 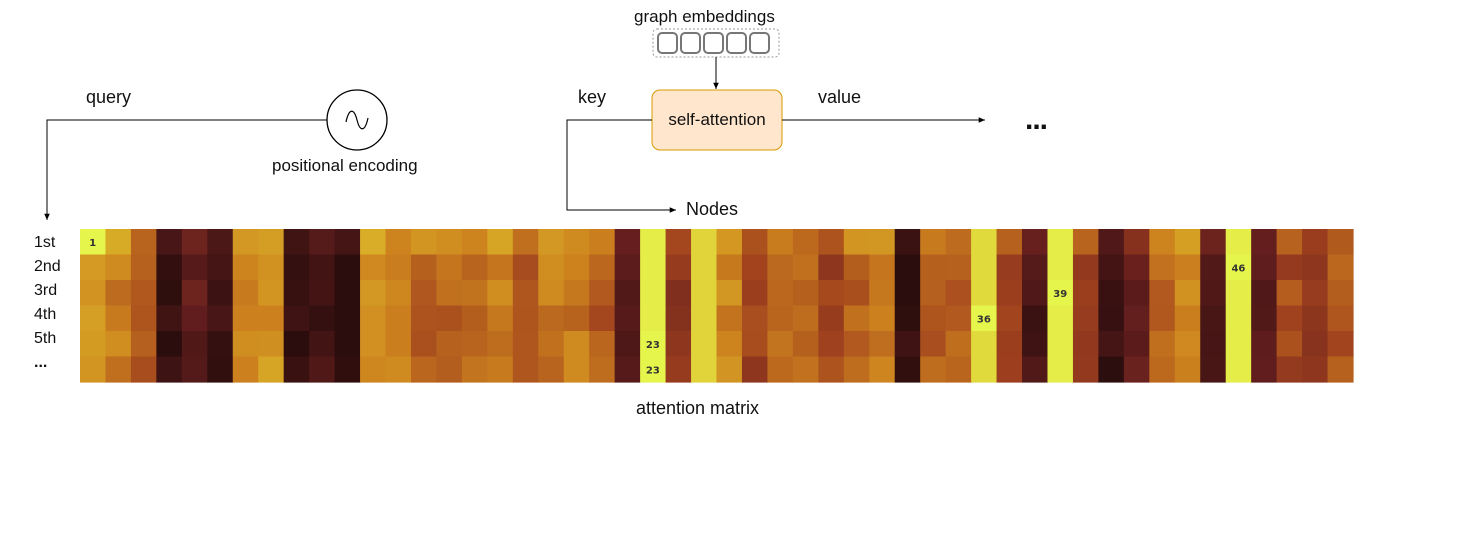 I want to click on row-label-5th: 5th, so click(x=45, y=338).